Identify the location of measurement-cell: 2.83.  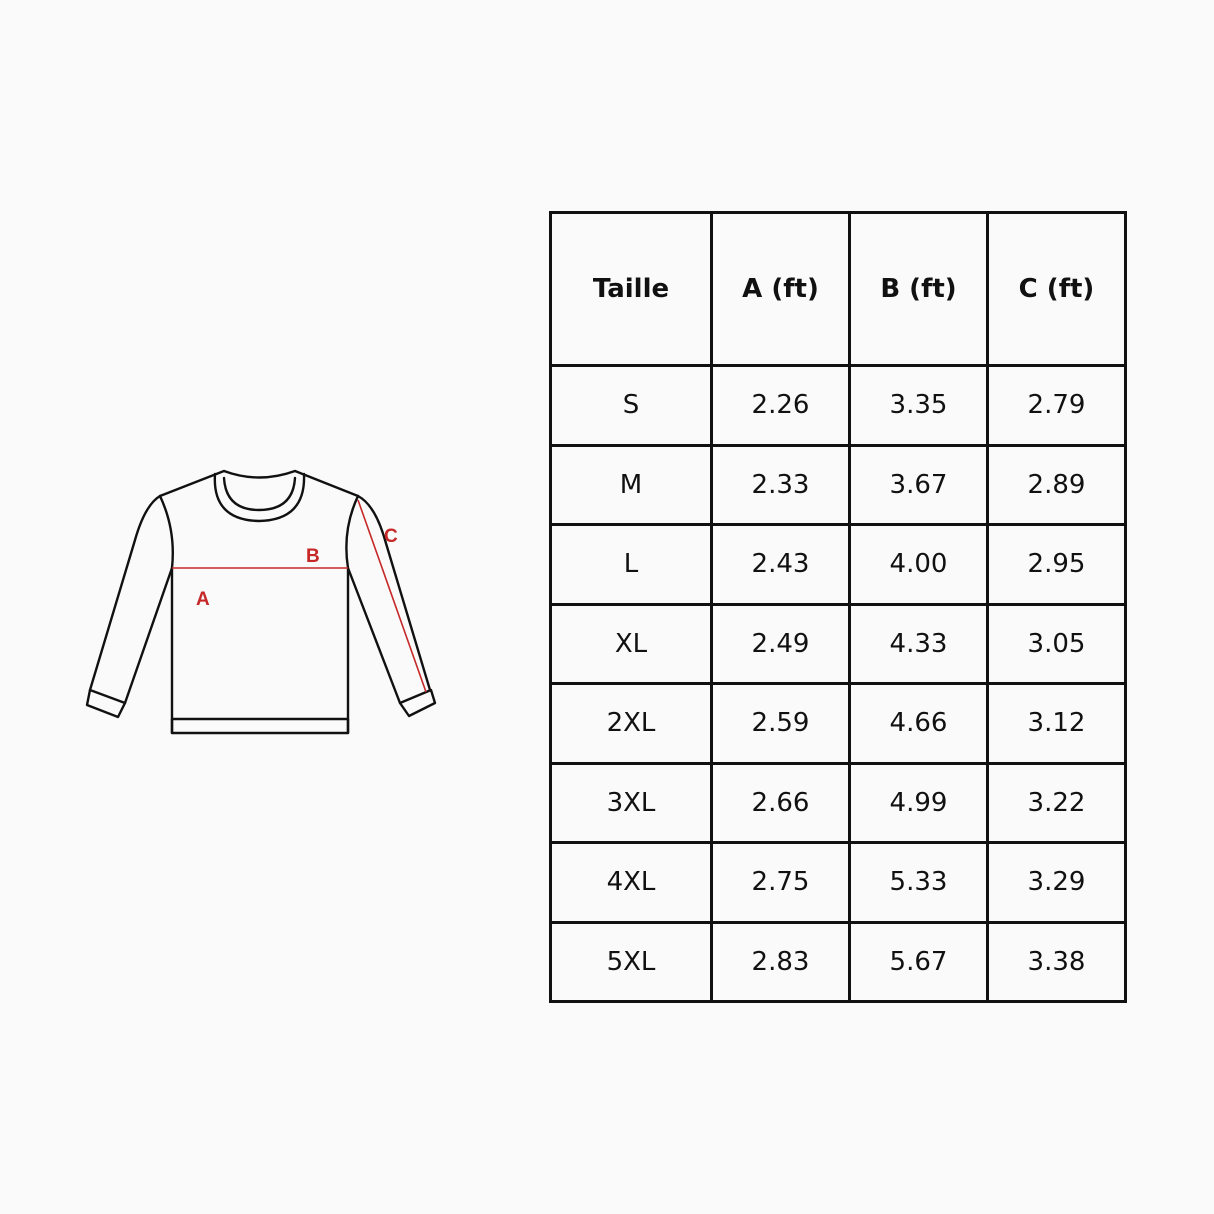
(780, 961).